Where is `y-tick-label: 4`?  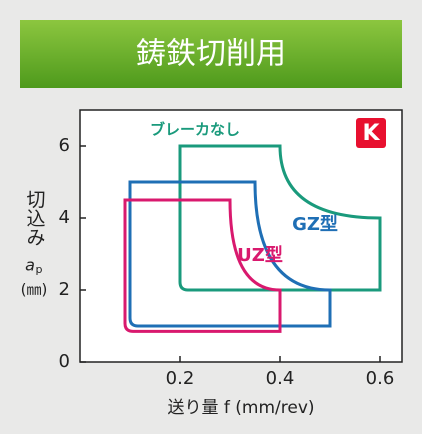
y-tick-label: 4 is located at coordinates (64, 217).